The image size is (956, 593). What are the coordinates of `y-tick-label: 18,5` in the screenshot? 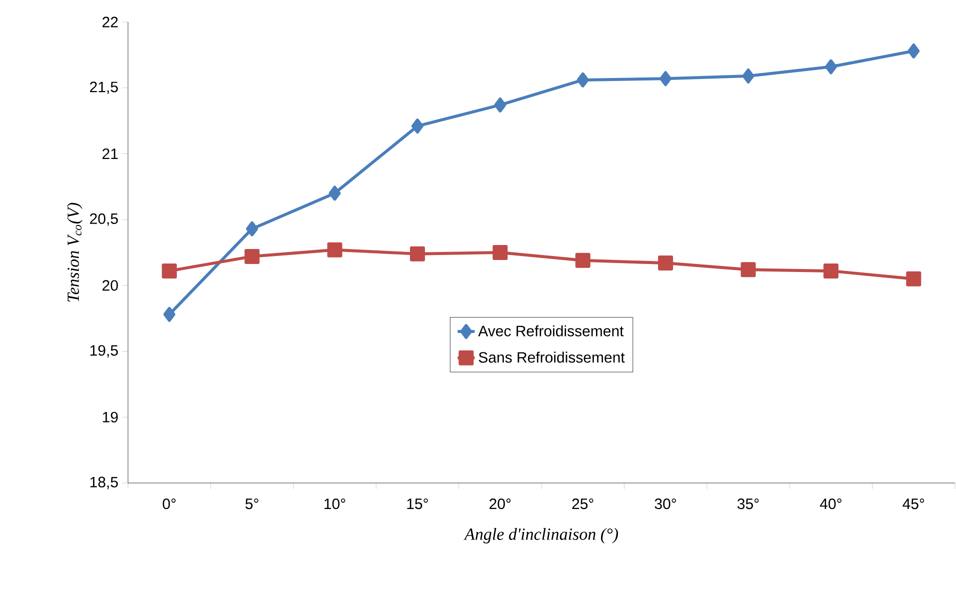 It's located at (104, 483).